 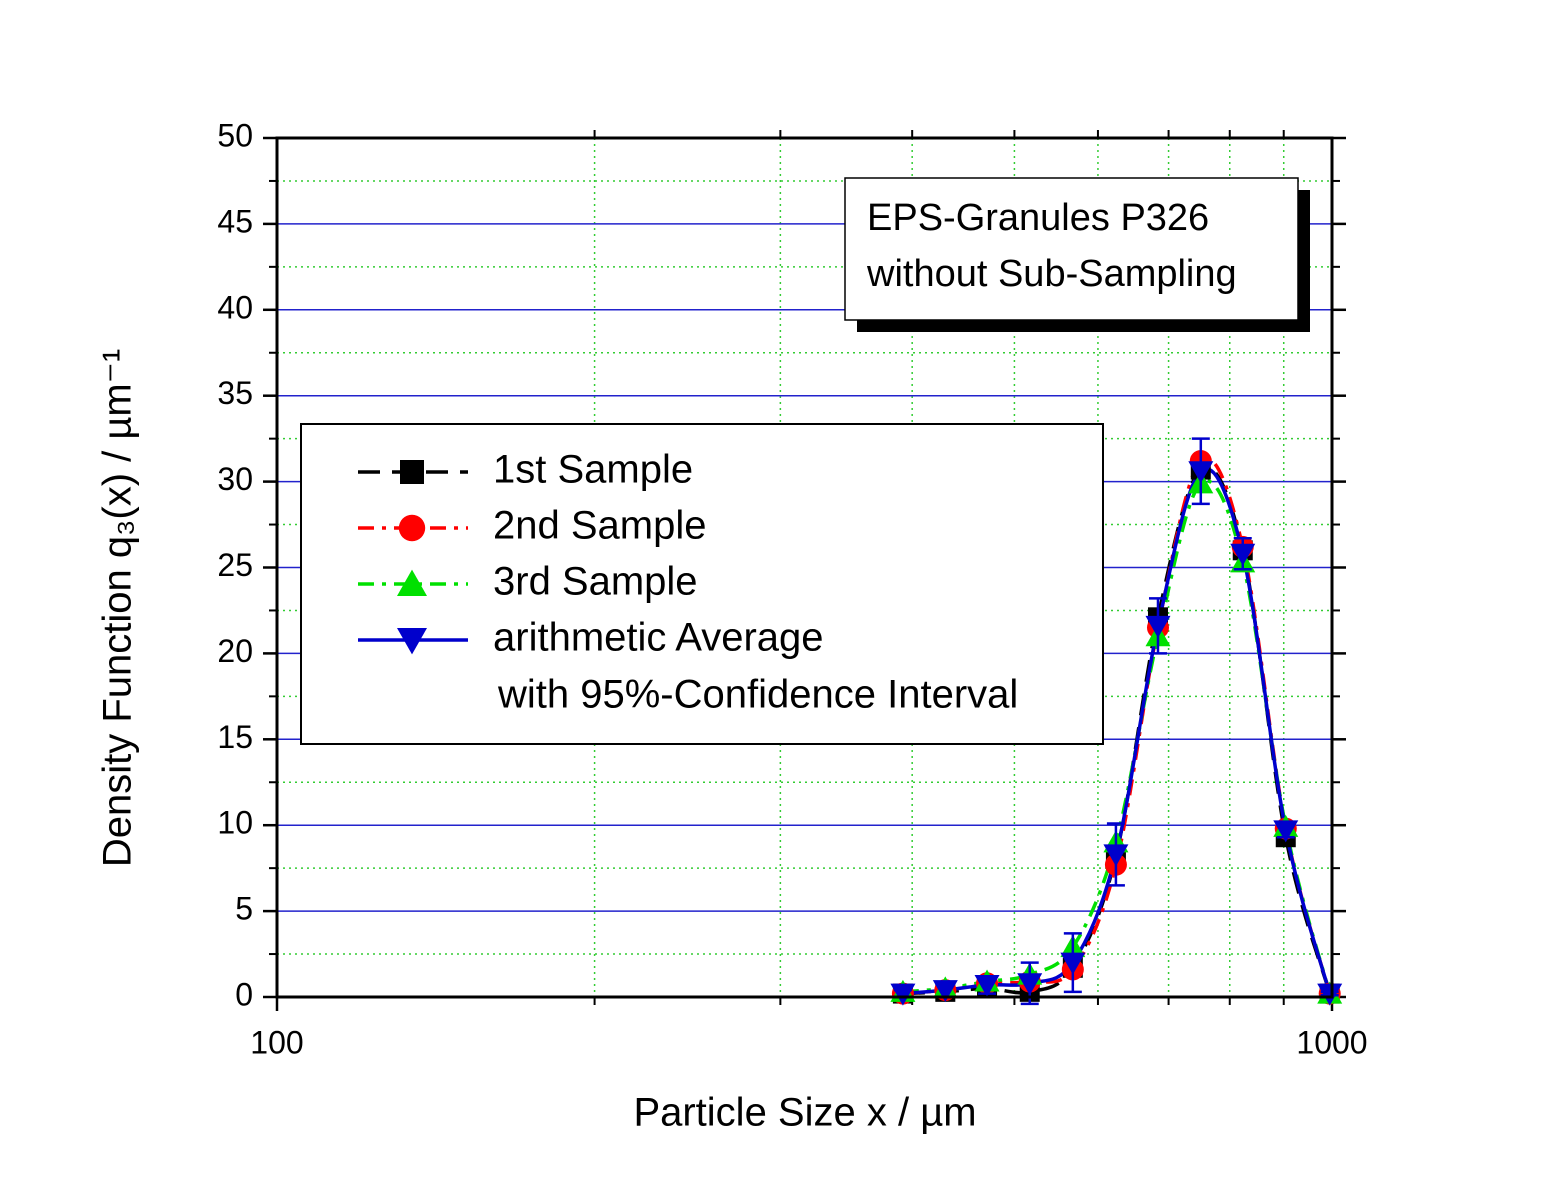 What do you see at coordinates (235, 823) in the screenshot?
I see `y-tick-label: 10` at bounding box center [235, 823].